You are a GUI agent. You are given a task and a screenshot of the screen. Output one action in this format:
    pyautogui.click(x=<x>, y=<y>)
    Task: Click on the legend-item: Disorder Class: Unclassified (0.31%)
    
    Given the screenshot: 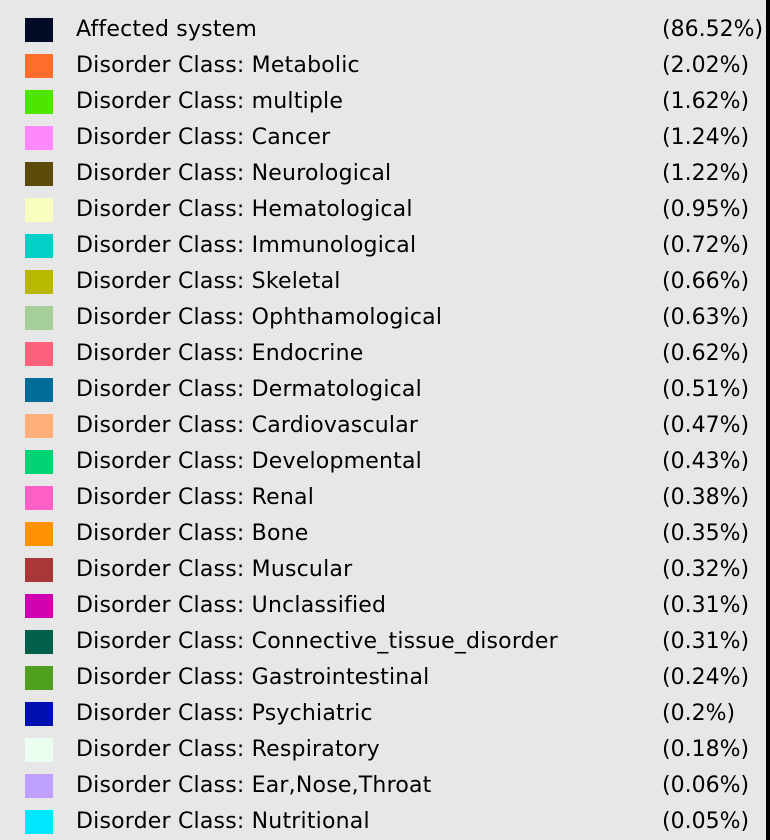 What is the action you would take?
    pyautogui.click(x=383, y=606)
    